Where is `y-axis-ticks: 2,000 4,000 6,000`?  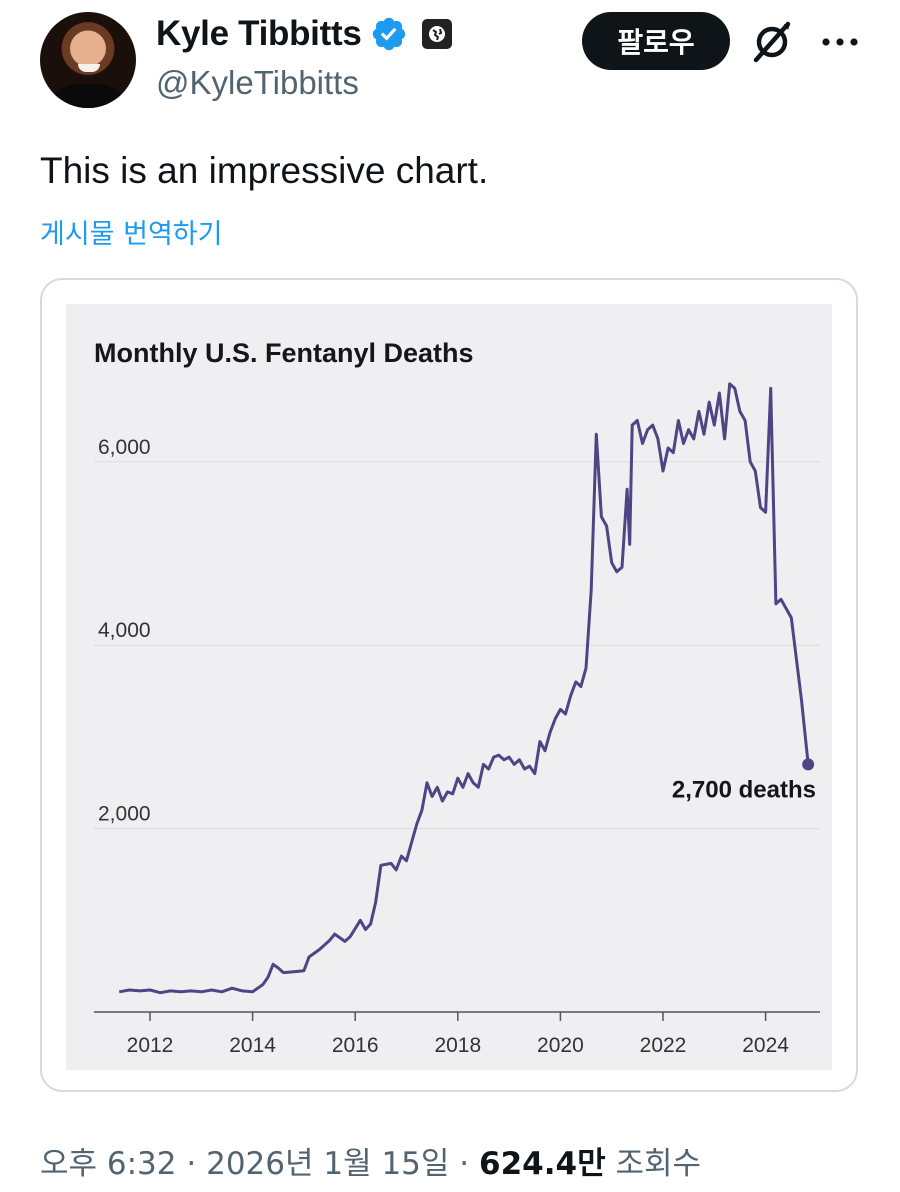
y-axis-ticks: 2,000 4,000 6,000 is located at coordinates (124, 631).